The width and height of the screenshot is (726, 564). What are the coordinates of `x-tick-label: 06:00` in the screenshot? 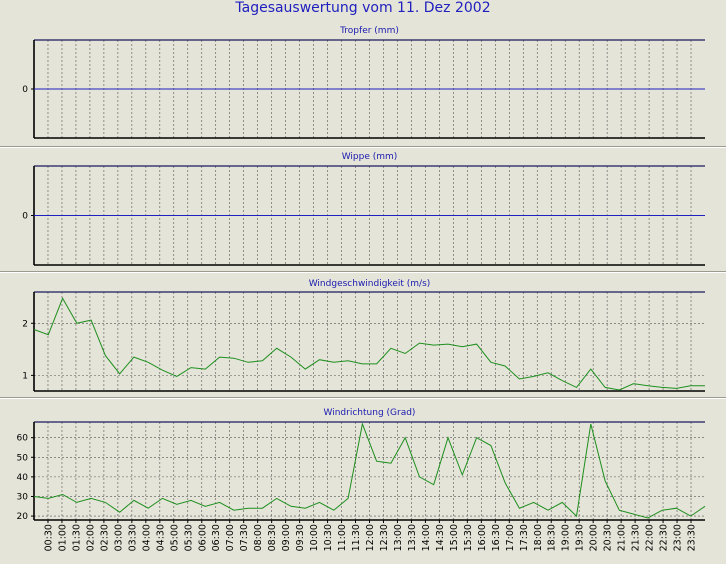 It's located at (202, 537).